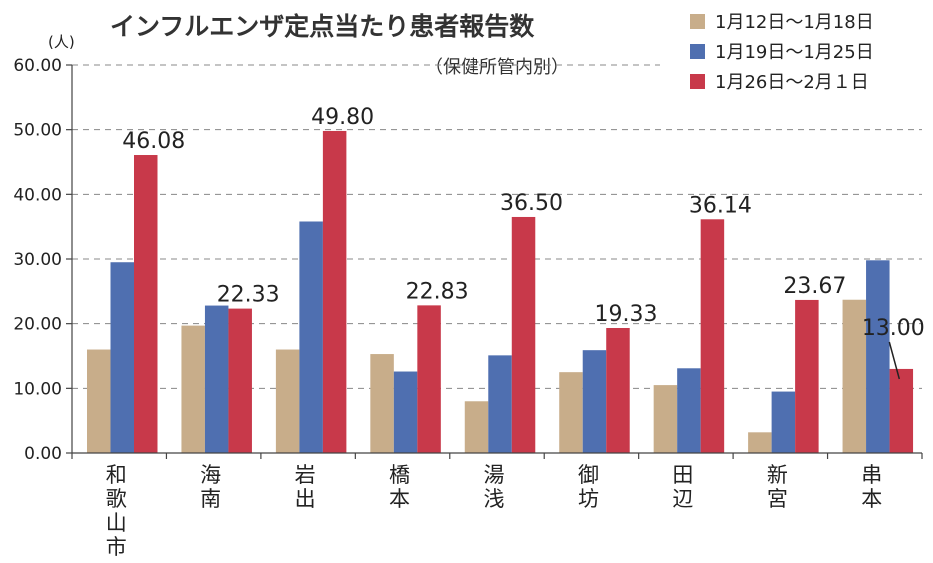  Describe the element at coordinates (210, 487) in the screenshot. I see `category-label: 海南` at that location.